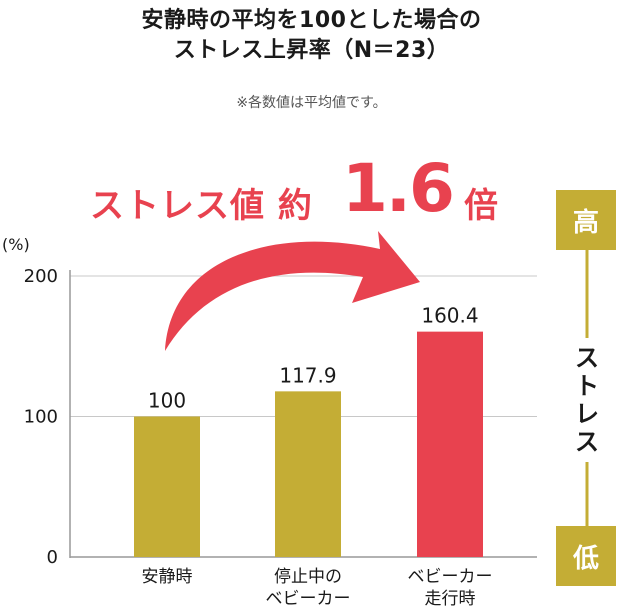 This screenshot has width=623, height=616. I want to click on category-label-line: 停止中の, so click(308, 577).